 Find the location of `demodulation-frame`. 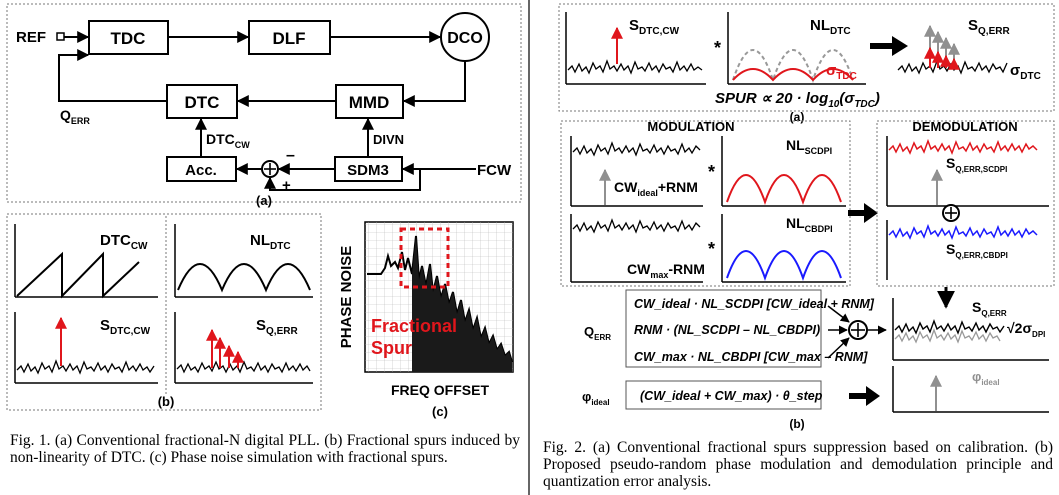

demodulation-frame is located at coordinates (965, 203).